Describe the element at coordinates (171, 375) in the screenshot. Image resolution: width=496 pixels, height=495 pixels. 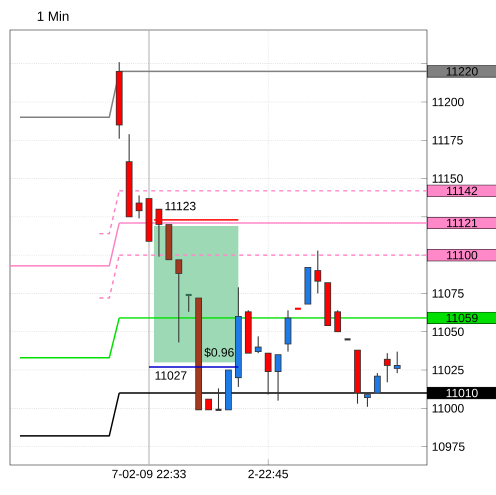
I see `annotation: 11027` at that location.